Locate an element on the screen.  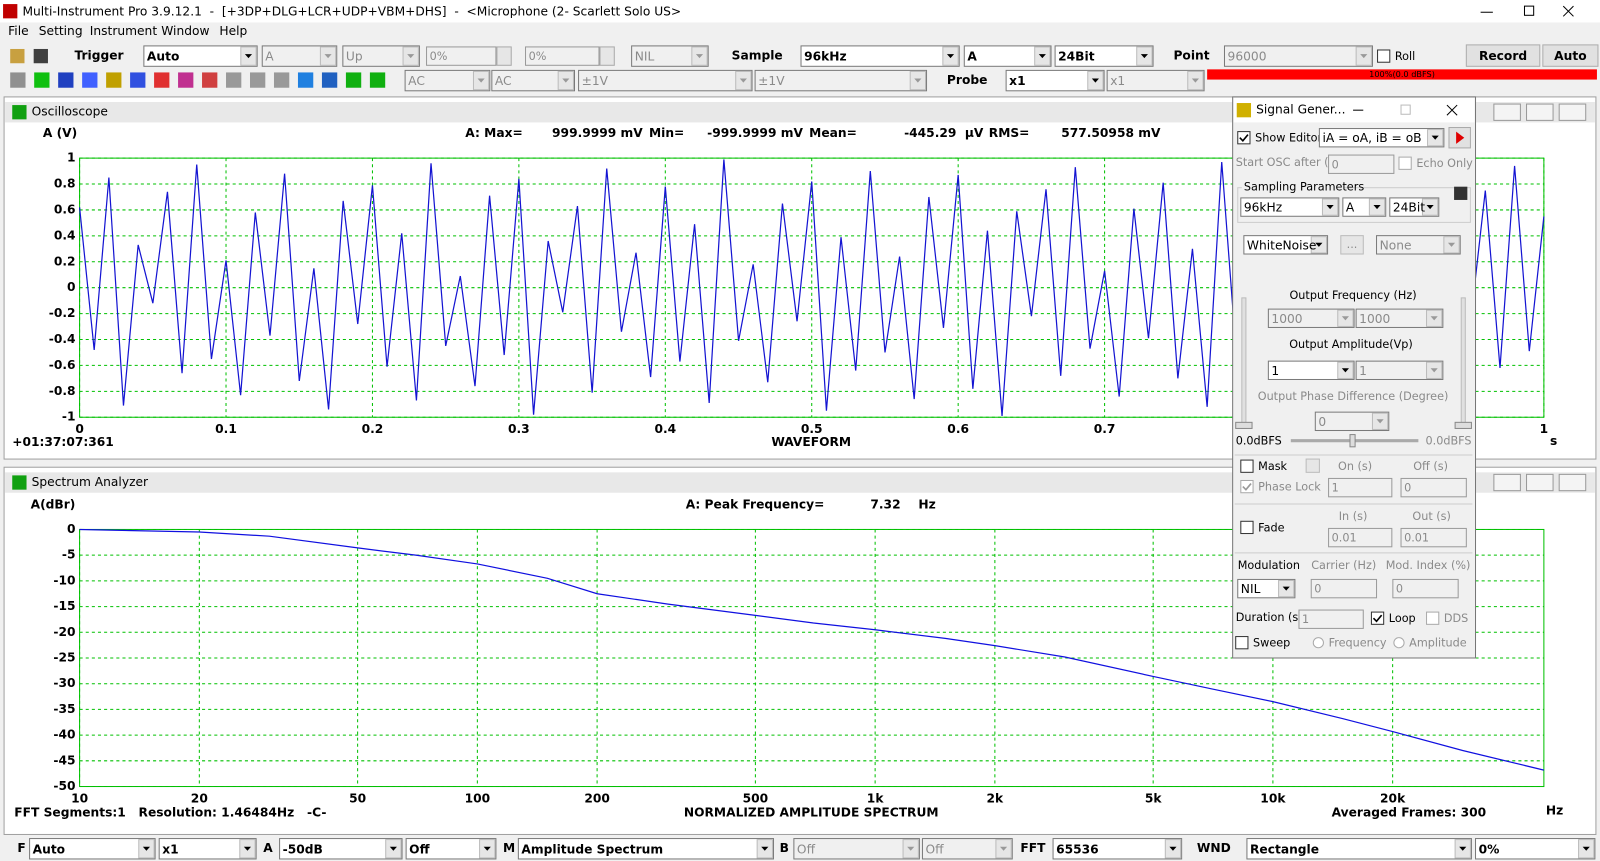
editor-expr is located at coordinates (1381, 138).